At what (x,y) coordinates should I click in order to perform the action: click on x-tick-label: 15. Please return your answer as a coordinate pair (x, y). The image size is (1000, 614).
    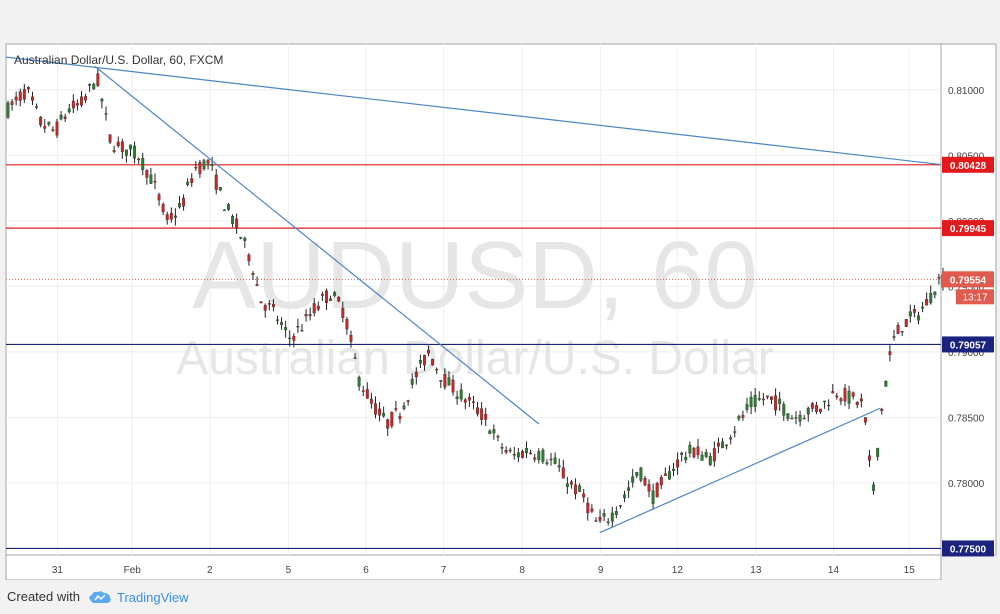
    Looking at the image, I should click on (910, 570).